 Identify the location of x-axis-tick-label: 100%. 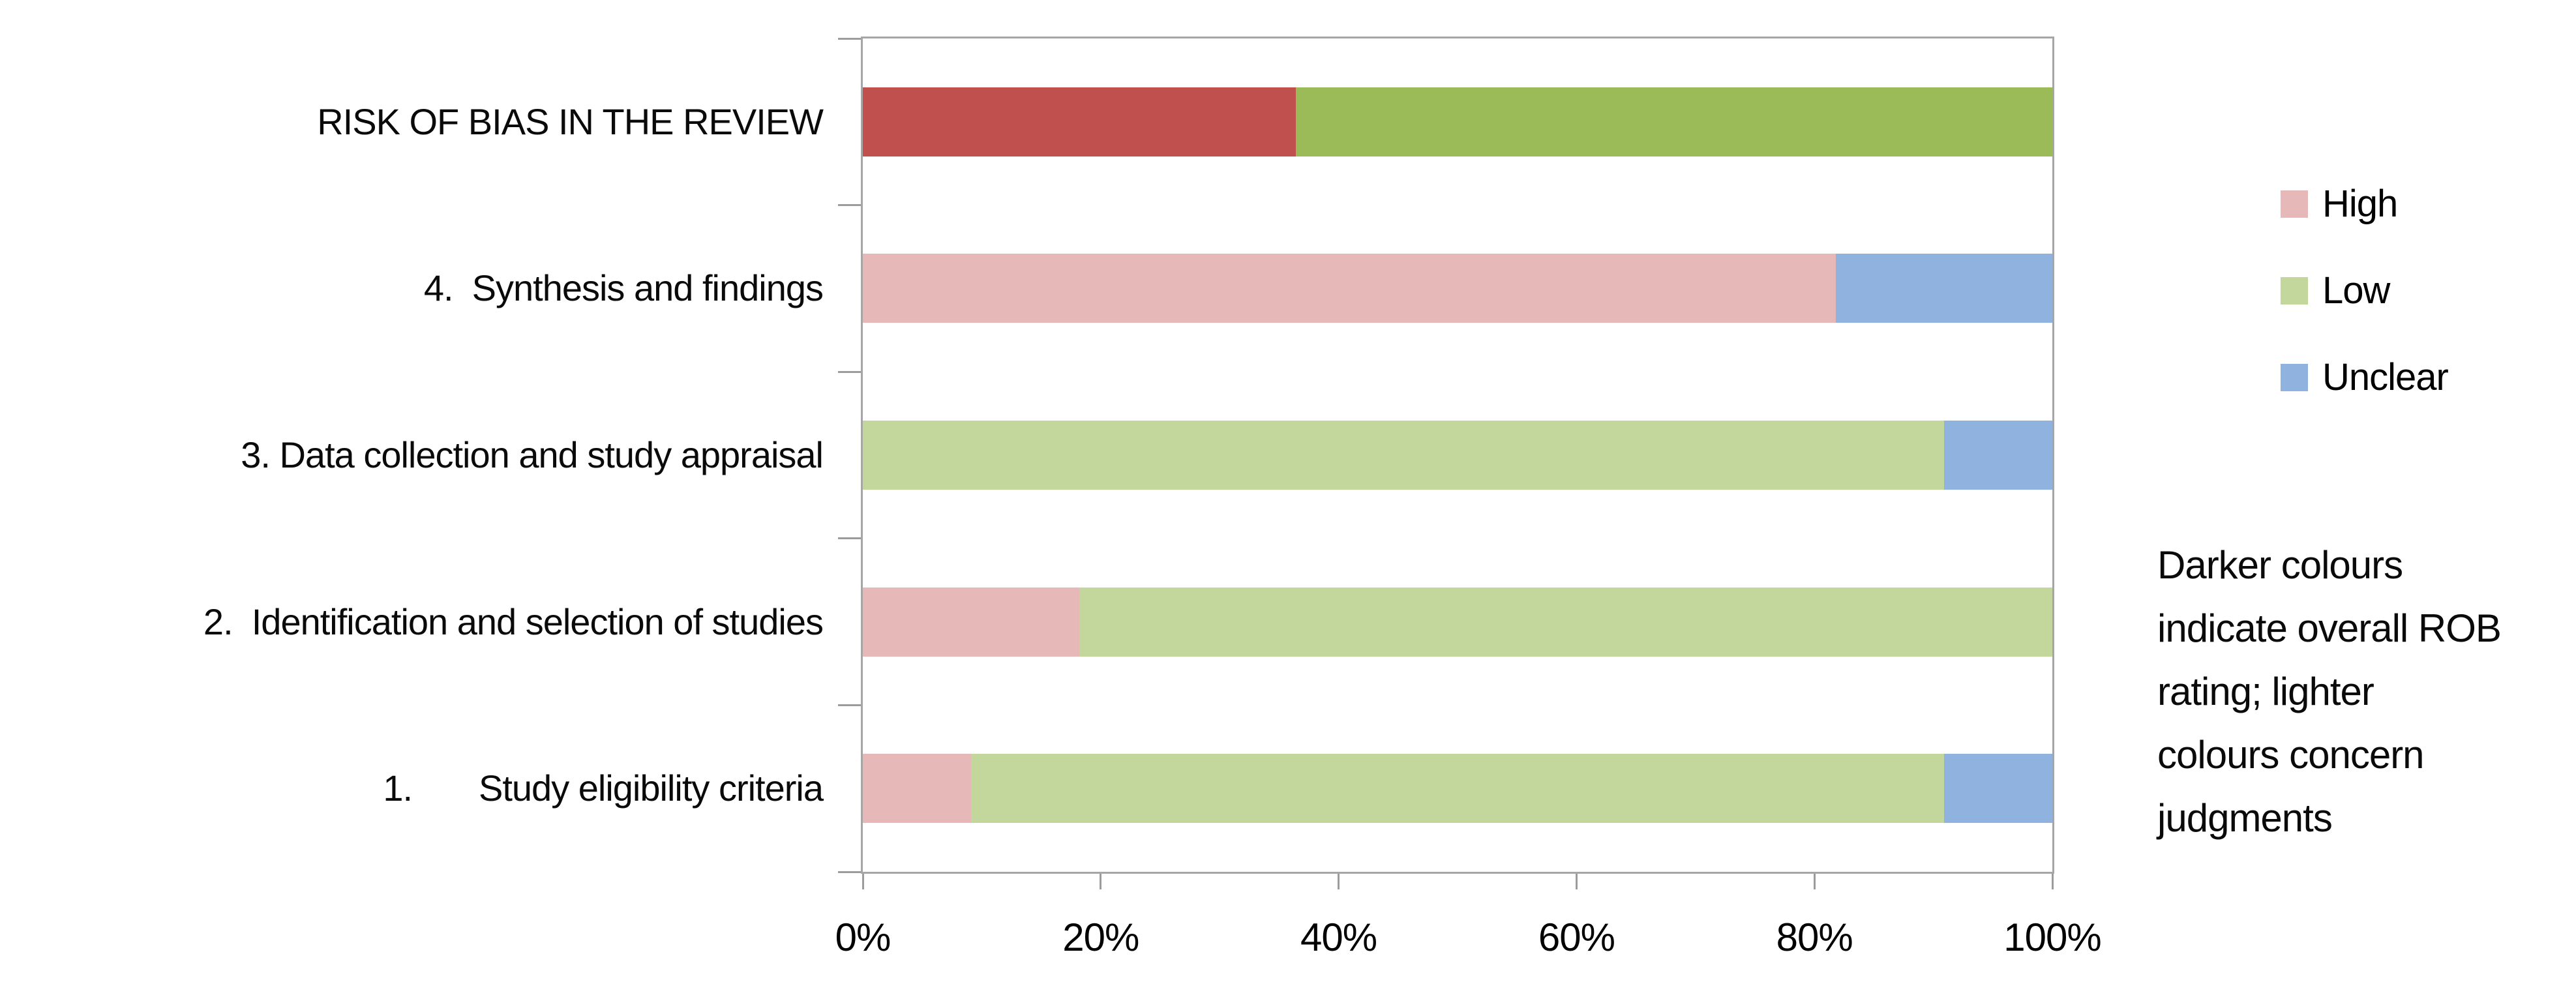
(2052, 937).